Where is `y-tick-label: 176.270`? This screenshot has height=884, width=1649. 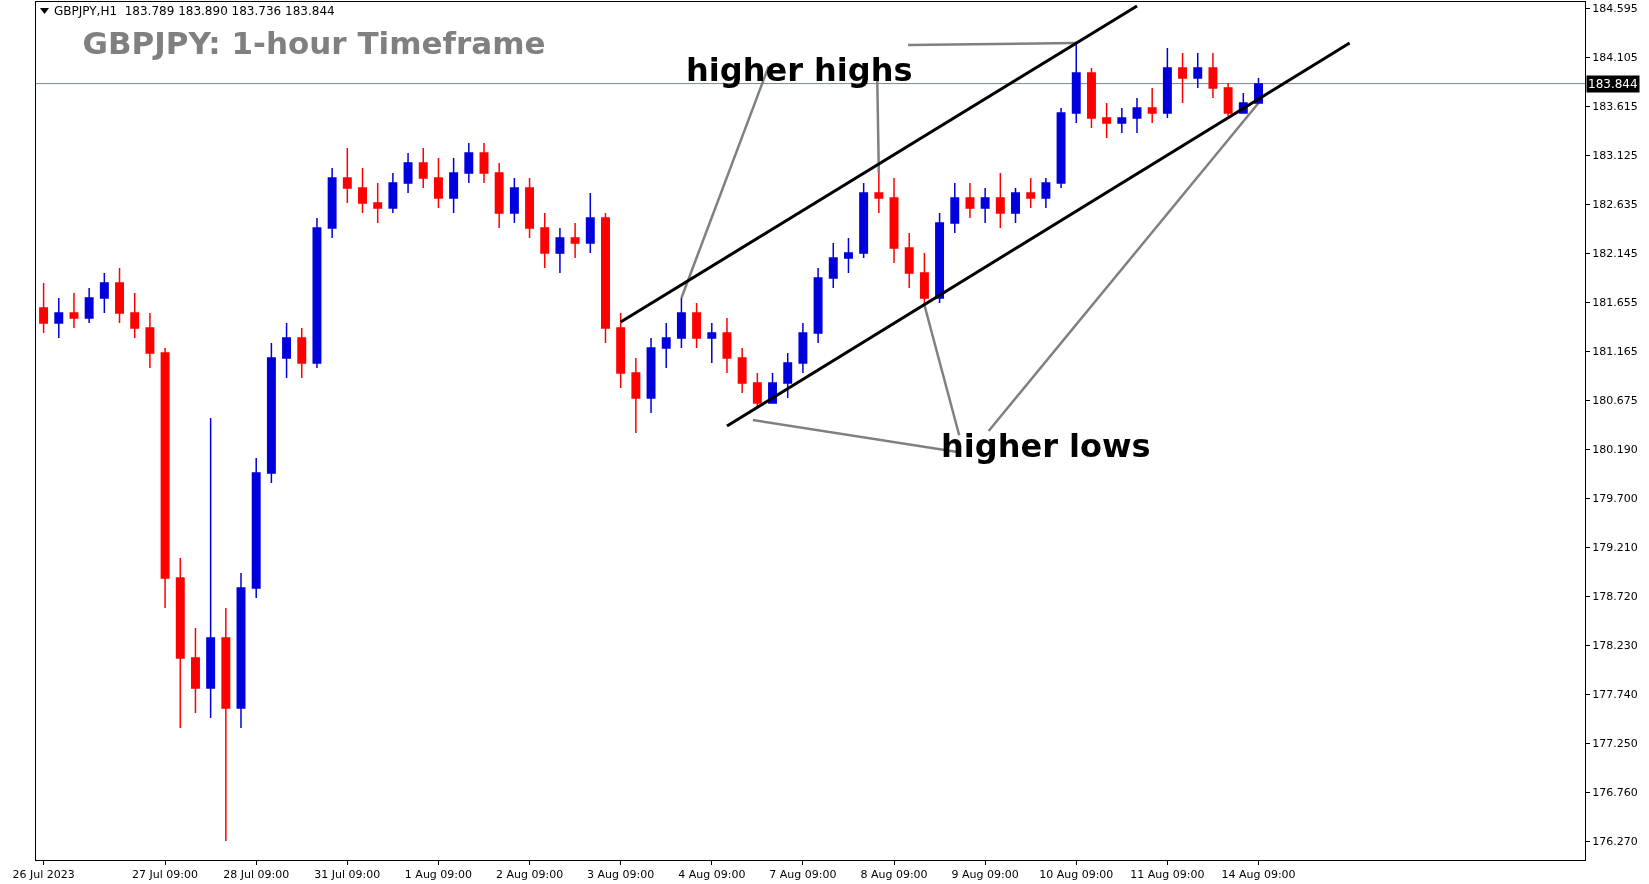
y-tick-label: 176.270 is located at coordinates (1615, 841).